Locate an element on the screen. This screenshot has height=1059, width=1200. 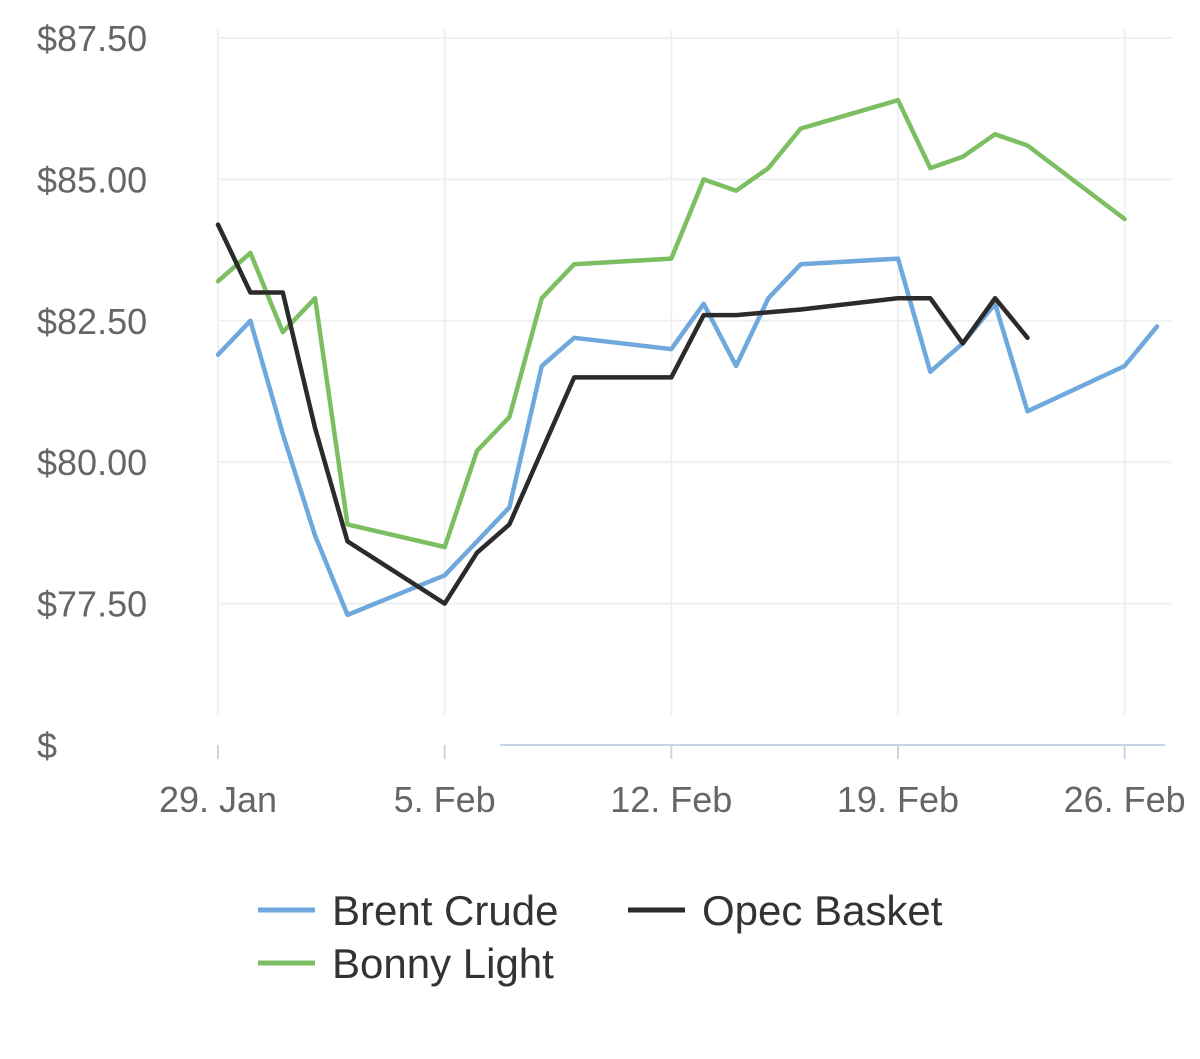
legend: Brent Crude Opec Basket Bonny Light is located at coordinates (600, 937).